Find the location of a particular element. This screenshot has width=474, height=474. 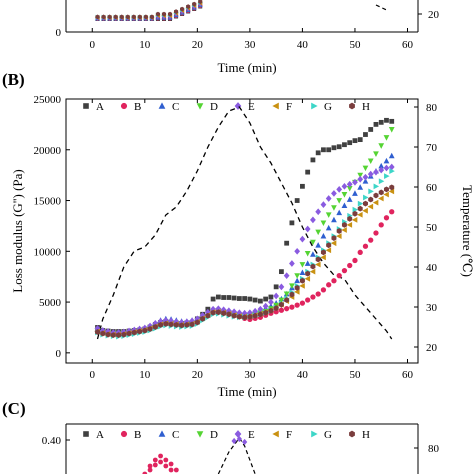

panel-b-label: (B) is located at coordinates (13, 79).